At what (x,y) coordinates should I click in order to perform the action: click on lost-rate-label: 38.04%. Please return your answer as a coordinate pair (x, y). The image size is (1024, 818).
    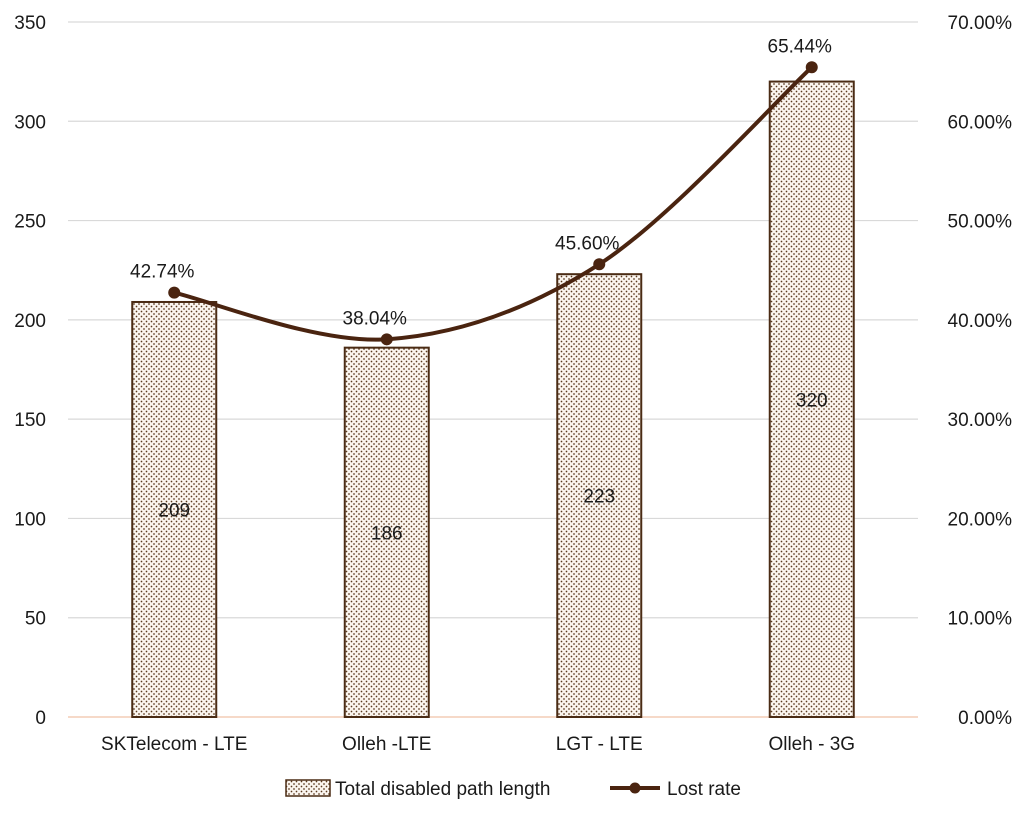
    Looking at the image, I should click on (375, 318).